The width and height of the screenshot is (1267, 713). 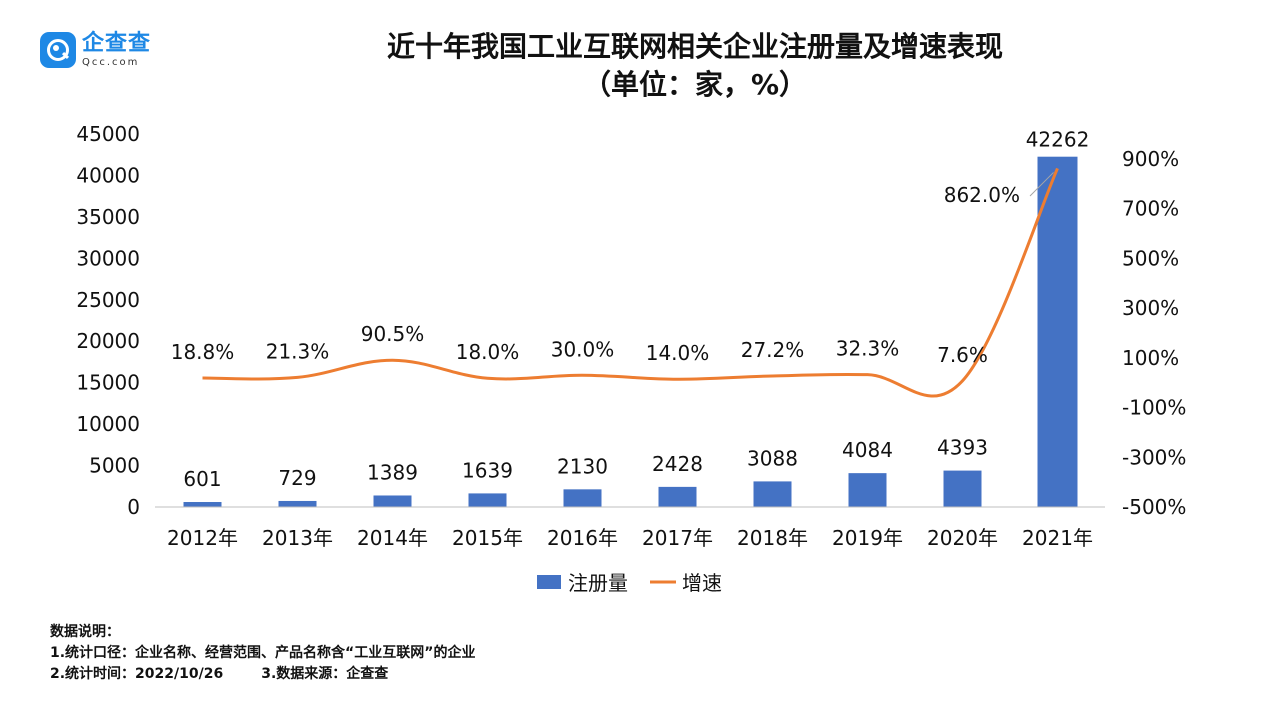 I want to click on y-left-tick-label: 20000, so click(x=108, y=341).